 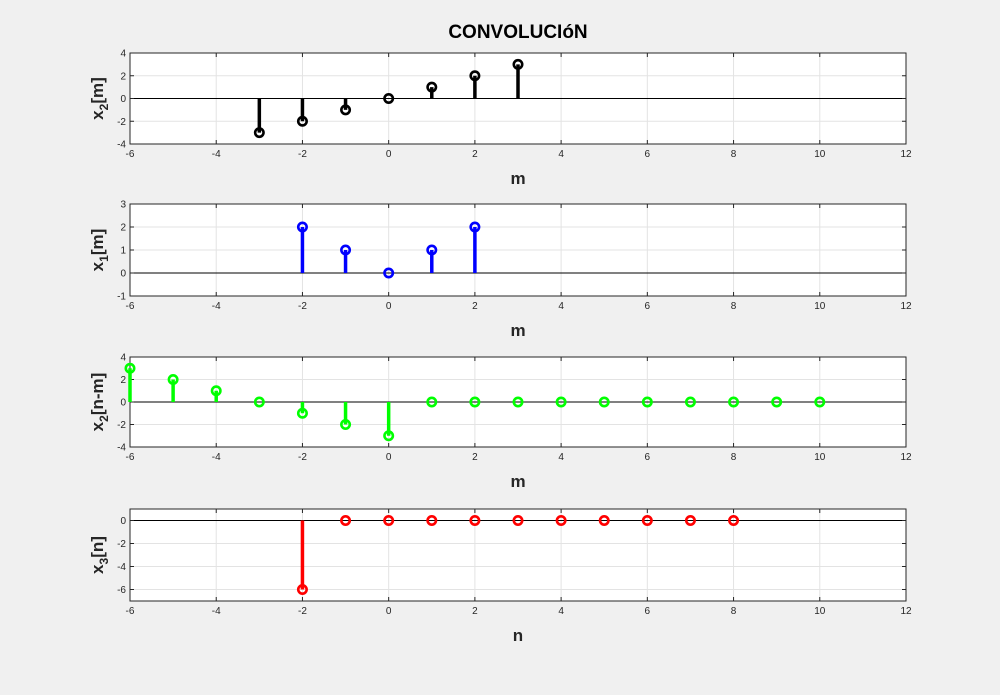 What do you see at coordinates (518, 555) in the screenshot?
I see `axes-frame` at bounding box center [518, 555].